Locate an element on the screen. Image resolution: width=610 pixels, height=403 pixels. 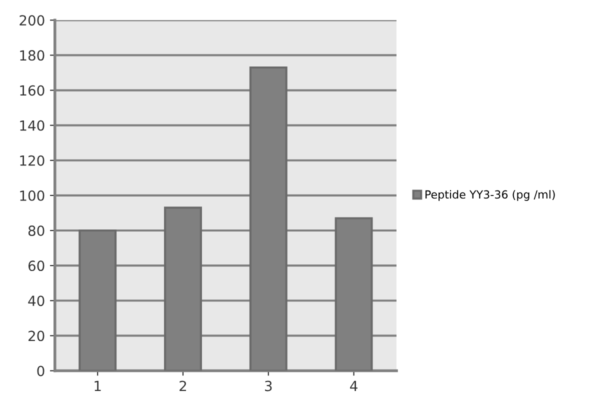
y-tick-label: 80 is located at coordinates (36, 230).